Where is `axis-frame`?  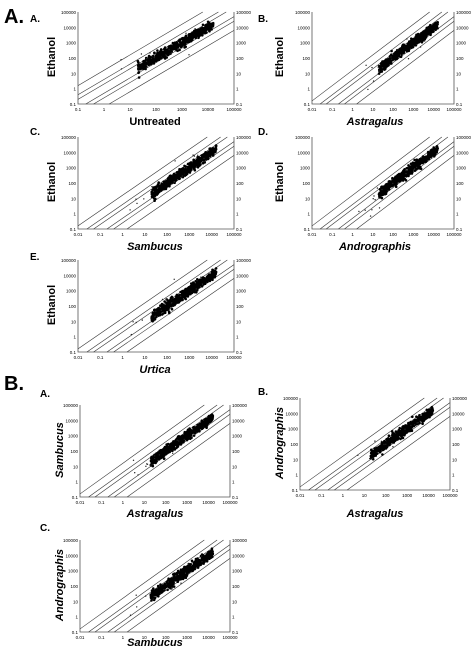
axis-frame is located at coordinates (383, 183).